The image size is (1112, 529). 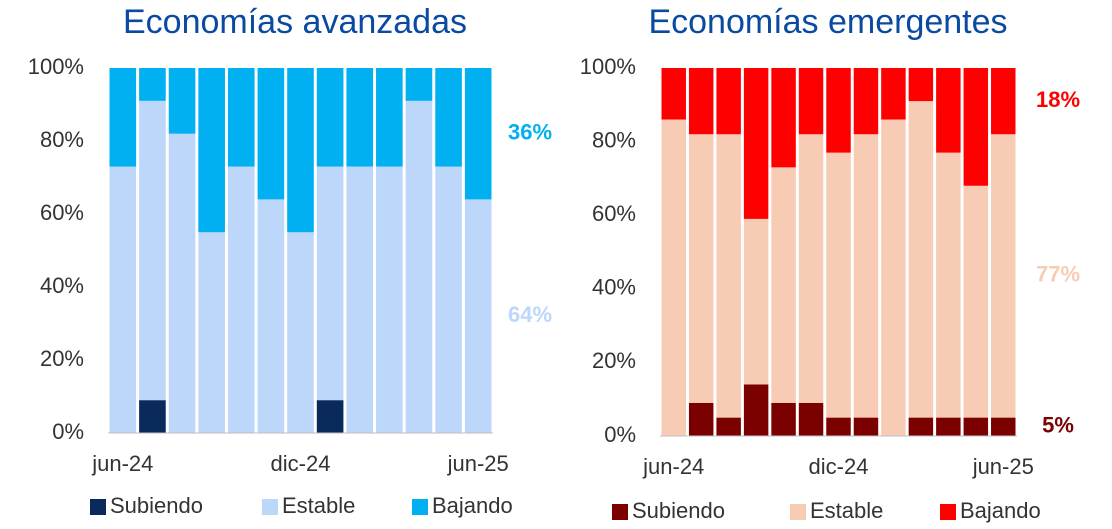 What do you see at coordinates (1058, 274) in the screenshot?
I see `annotation: 77%` at bounding box center [1058, 274].